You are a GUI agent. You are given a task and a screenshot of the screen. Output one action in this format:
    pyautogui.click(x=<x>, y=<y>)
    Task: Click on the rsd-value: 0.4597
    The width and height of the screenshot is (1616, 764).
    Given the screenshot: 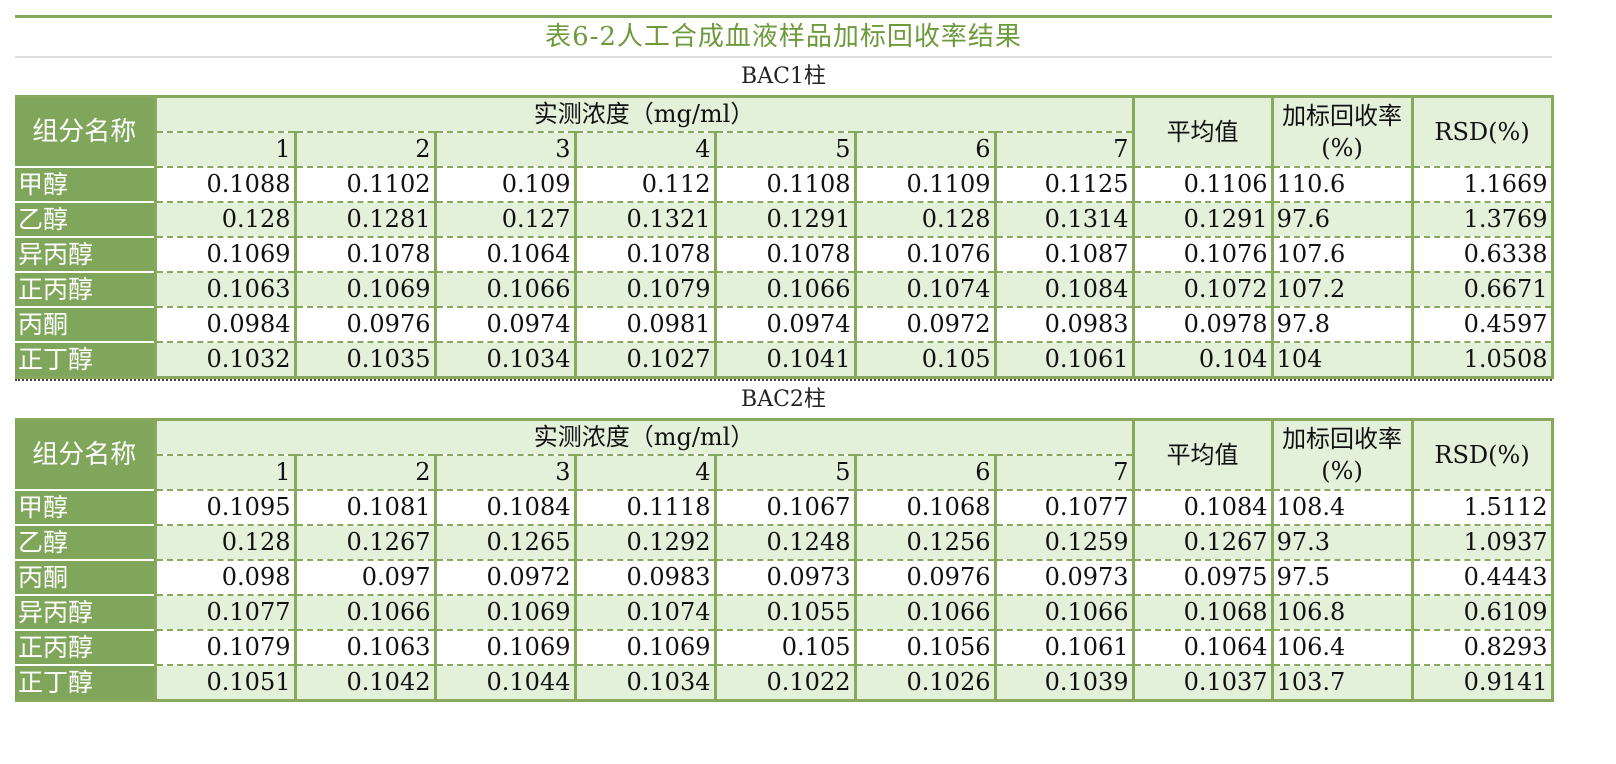 What is the action you would take?
    pyautogui.click(x=1482, y=324)
    